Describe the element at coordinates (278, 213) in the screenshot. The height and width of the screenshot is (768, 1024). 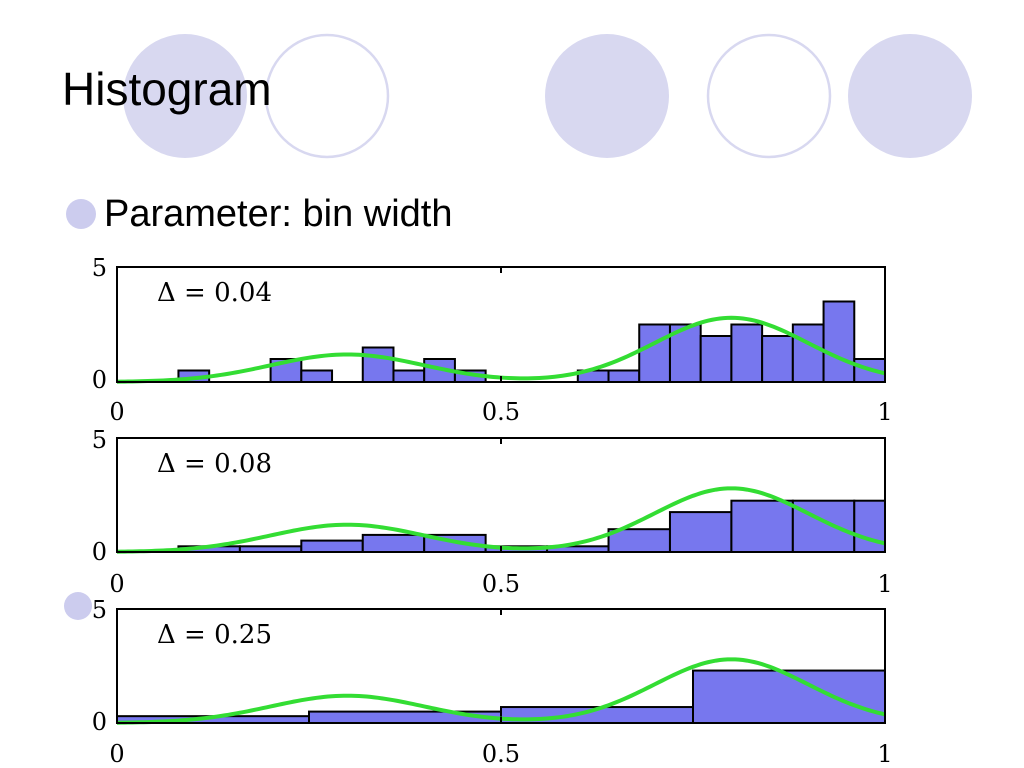
I see `bullet-text: Parameter: bin width` at that location.